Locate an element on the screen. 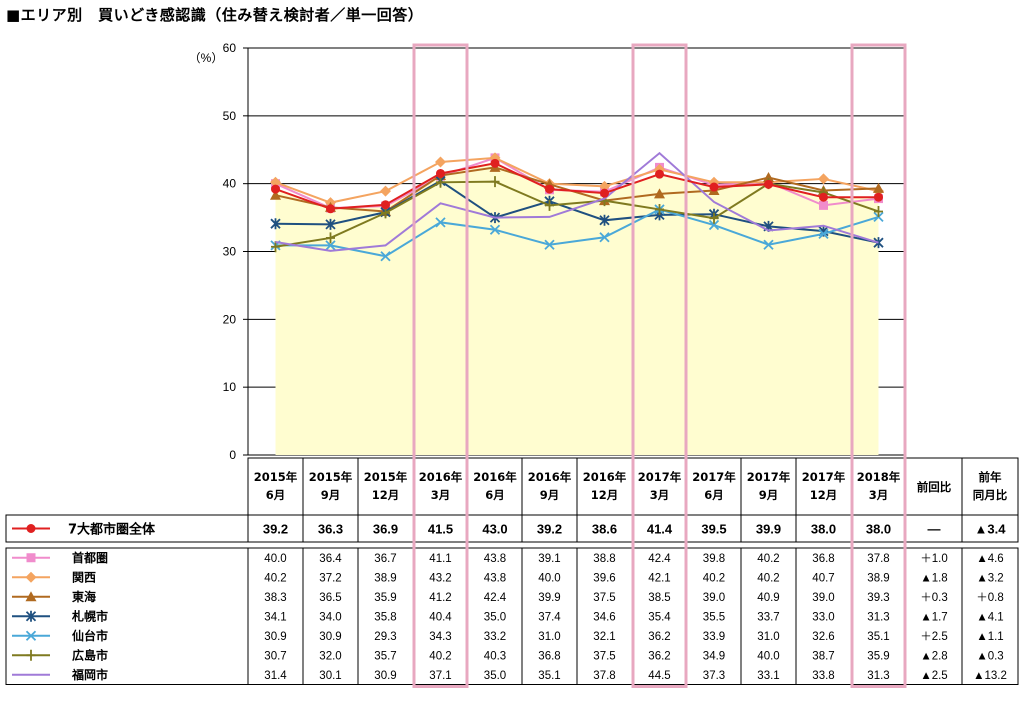 The image size is (1024, 702). x-tick-label: 2015年 is located at coordinates (276, 477).